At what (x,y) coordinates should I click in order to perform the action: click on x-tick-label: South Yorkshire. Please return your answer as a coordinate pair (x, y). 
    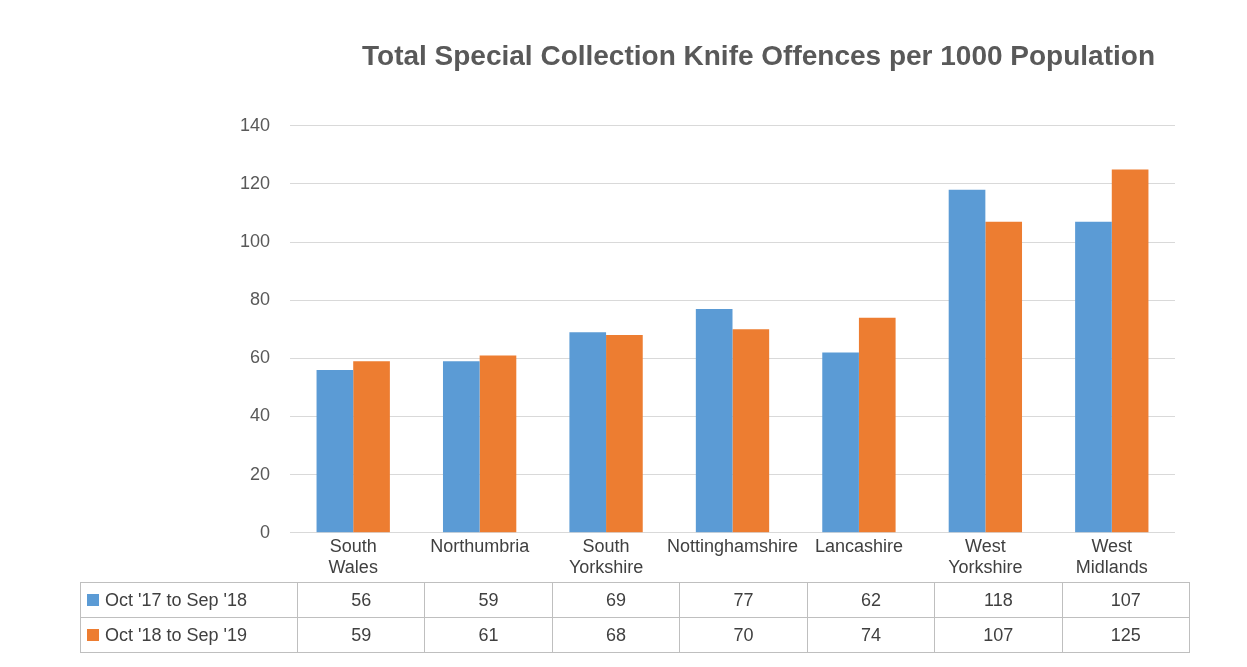
    Looking at the image, I should click on (606, 556).